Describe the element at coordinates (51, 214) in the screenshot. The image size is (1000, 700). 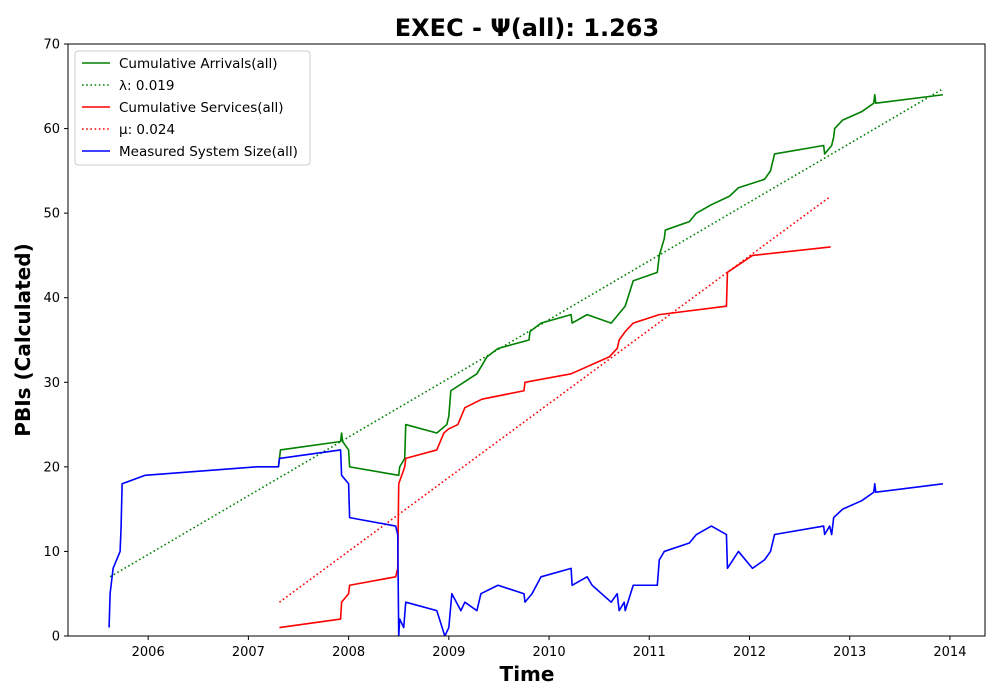
I see `y-tick-label: 50` at that location.